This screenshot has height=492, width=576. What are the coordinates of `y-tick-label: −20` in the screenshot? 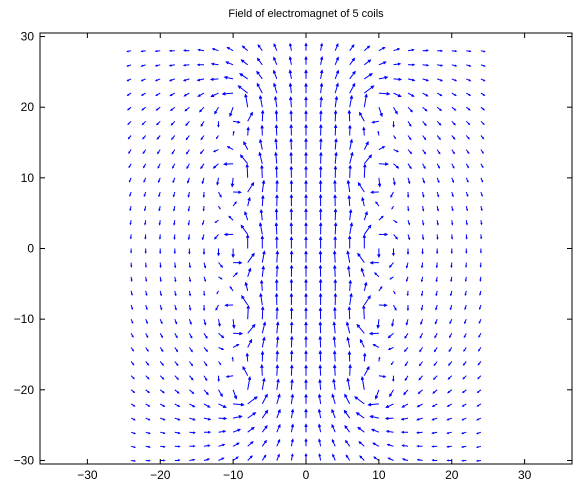 It's located at (24, 390).